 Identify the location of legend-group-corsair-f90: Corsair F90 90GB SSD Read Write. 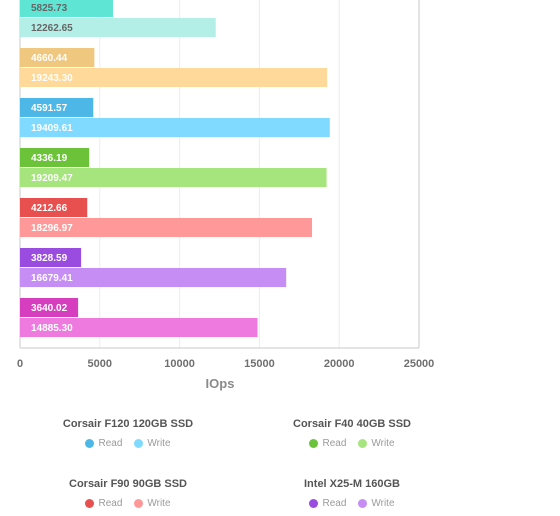
(128, 493).